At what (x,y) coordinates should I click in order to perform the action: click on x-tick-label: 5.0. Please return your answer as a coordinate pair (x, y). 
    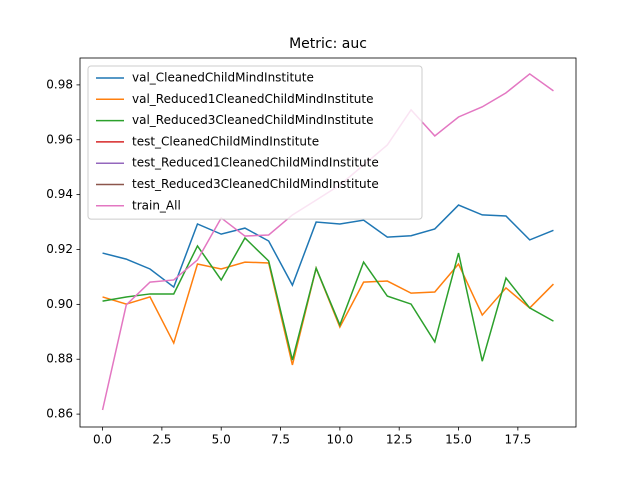
    Looking at the image, I should click on (221, 440).